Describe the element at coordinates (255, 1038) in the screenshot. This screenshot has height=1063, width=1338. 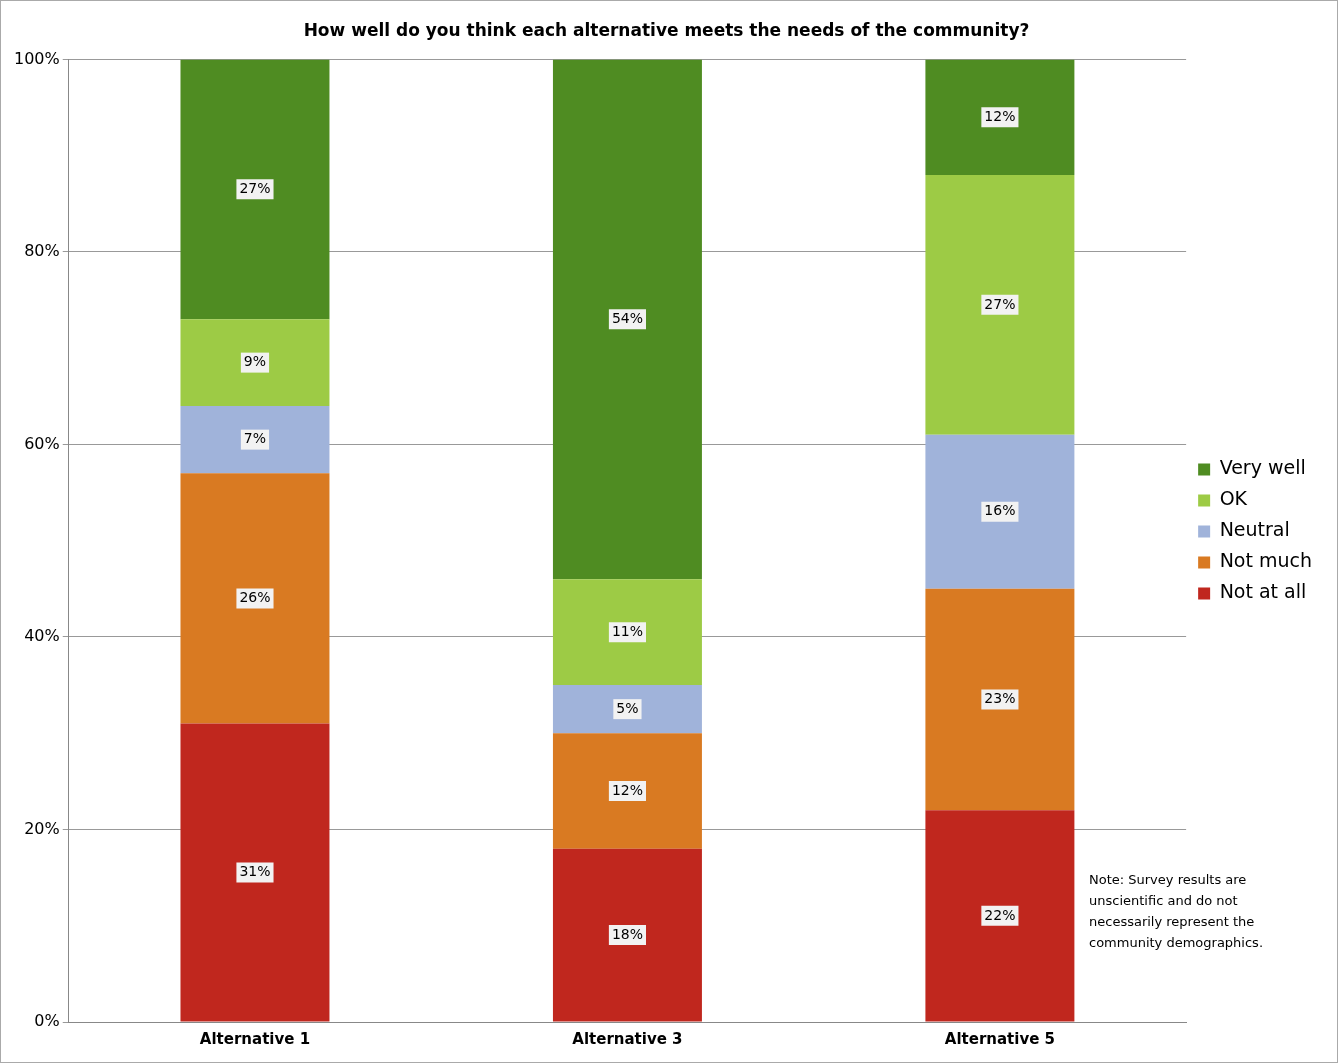
I see `x-tick-label: Alternative 1` at that location.